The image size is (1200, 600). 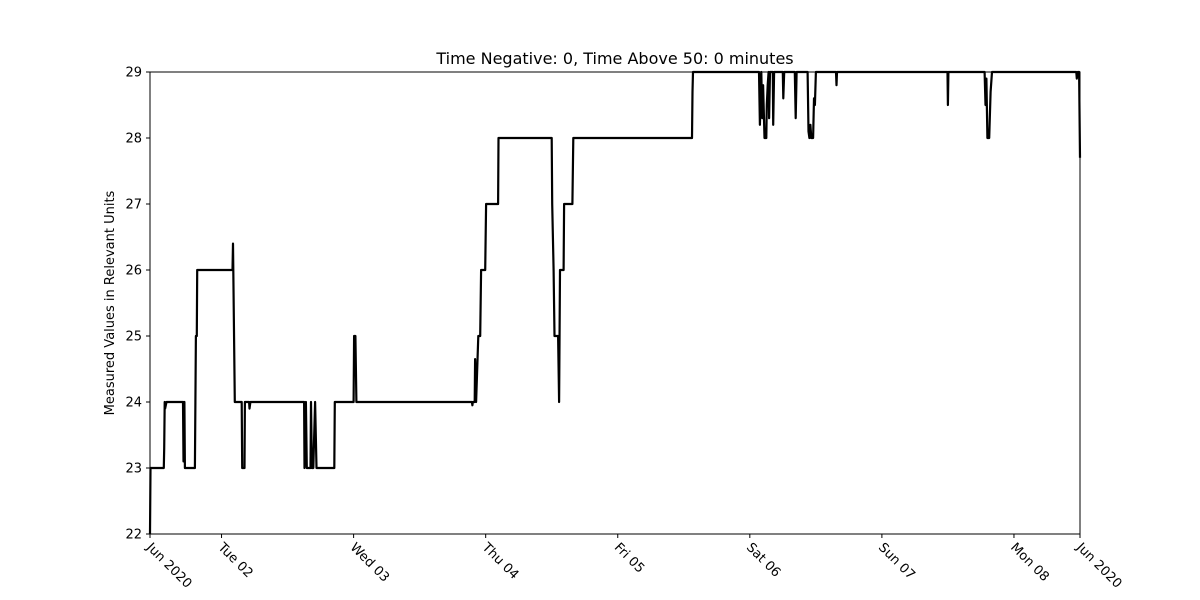 What do you see at coordinates (133, 469) in the screenshot?
I see `y-tick-label: 23` at bounding box center [133, 469].